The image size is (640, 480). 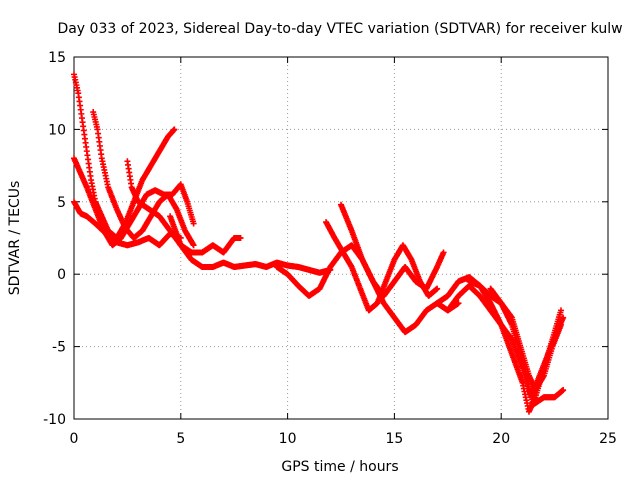 I want to click on x-tick-label: 0, so click(x=74, y=439).